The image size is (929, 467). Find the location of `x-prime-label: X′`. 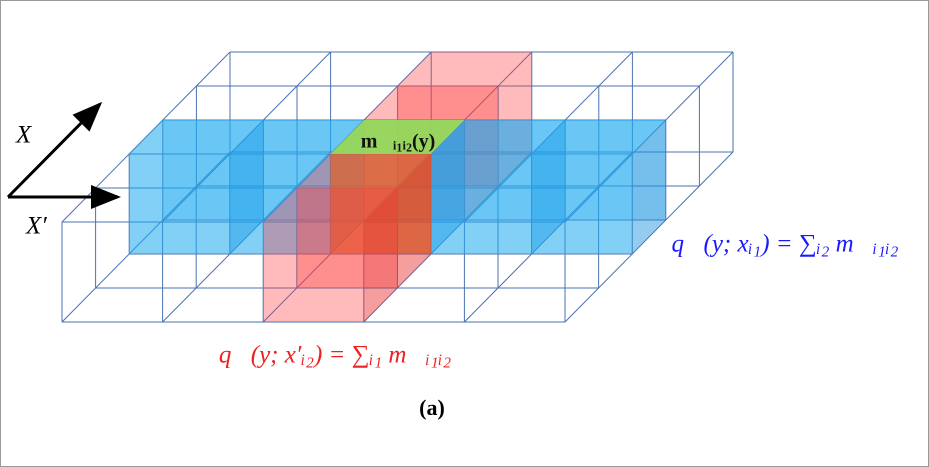

x-prime-label: X′ is located at coordinates (36, 226).